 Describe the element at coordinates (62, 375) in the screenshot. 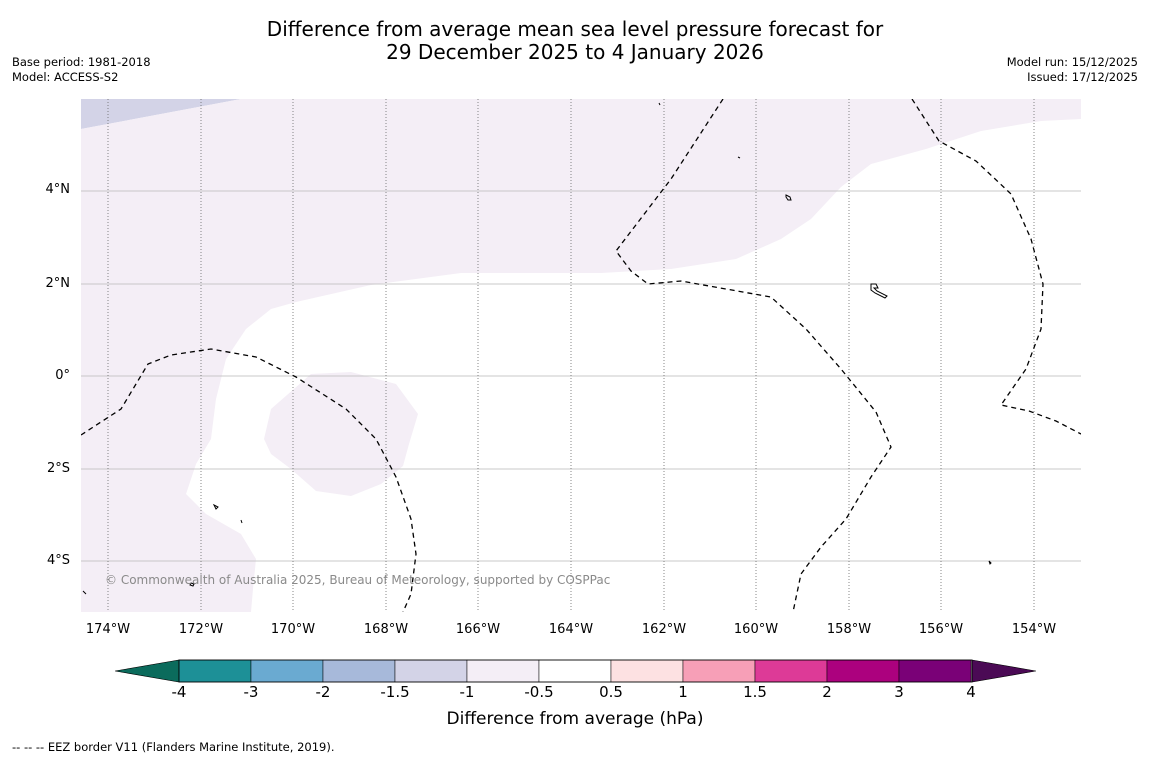

I see `lat-label-0: 0°` at that location.